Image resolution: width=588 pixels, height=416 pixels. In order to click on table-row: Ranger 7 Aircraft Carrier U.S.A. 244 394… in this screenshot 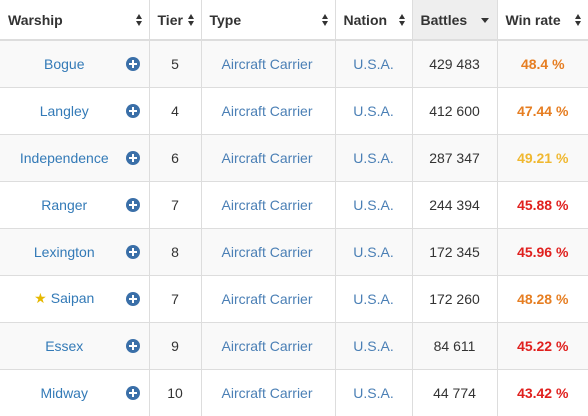, I will do `click(294, 204)`.